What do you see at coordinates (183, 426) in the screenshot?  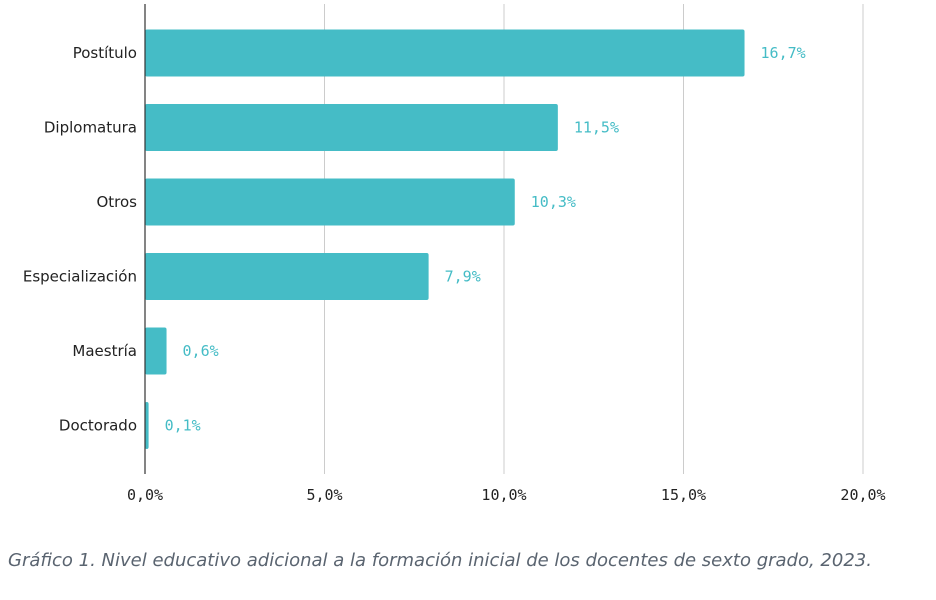 I see `value-label: 0,1%` at bounding box center [183, 426].